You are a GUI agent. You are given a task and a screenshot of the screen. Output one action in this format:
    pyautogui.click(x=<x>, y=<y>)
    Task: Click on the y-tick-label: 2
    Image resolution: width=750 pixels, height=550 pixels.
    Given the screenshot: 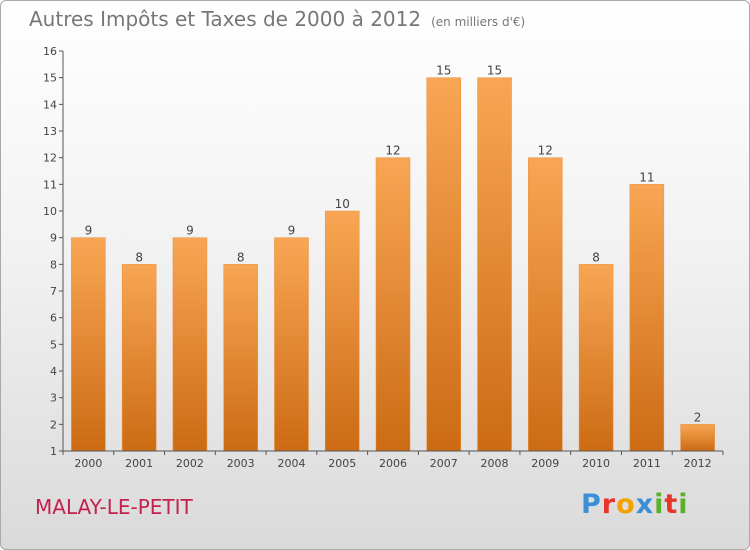 What is the action you would take?
    pyautogui.click(x=53, y=424)
    